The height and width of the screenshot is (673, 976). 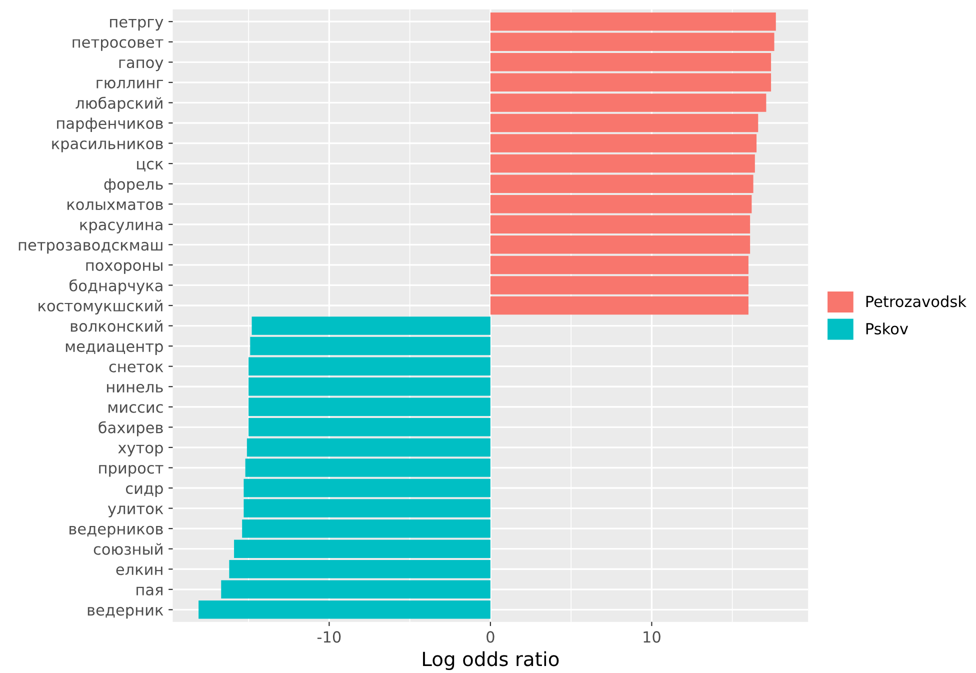 What do you see at coordinates (150, 166) in the screenshot?
I see `y-tick-label: цск` at bounding box center [150, 166].